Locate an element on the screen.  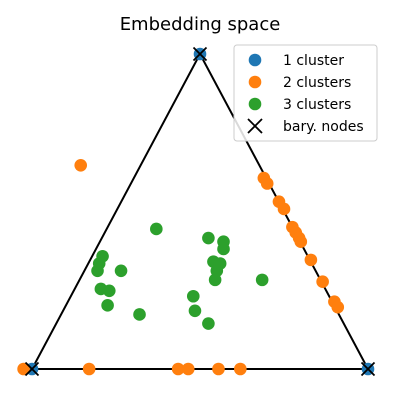
point-bary-nodes-0-stroke is located at coordinates (200, 54).